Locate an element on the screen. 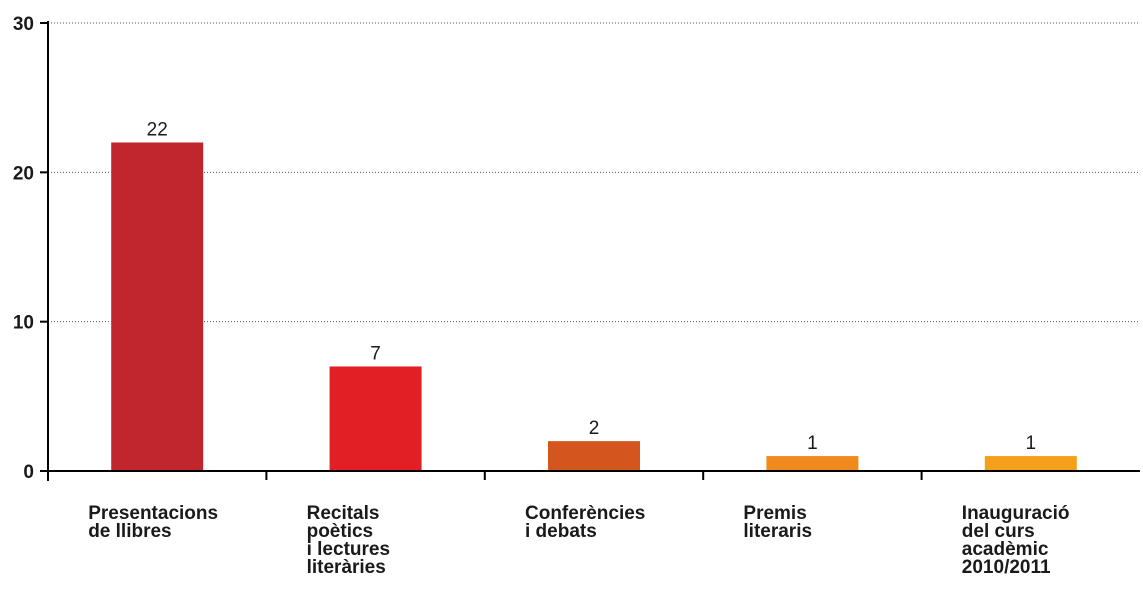 This screenshot has width=1143, height=592. data-label: 22 is located at coordinates (157, 129).